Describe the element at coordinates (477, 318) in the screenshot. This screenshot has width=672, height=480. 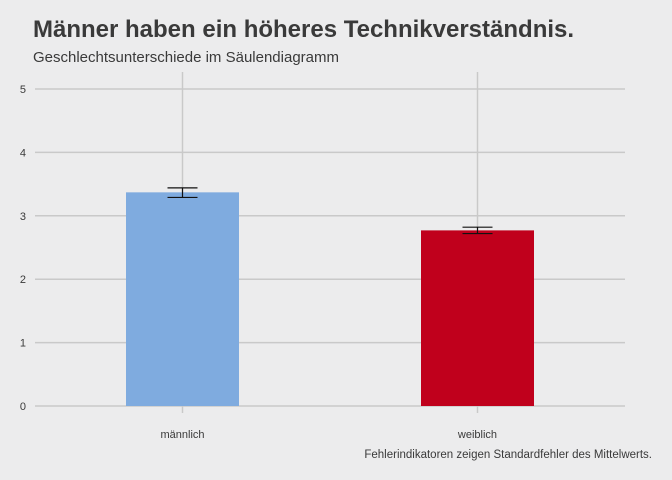
I see `bar-weiblich` at that location.